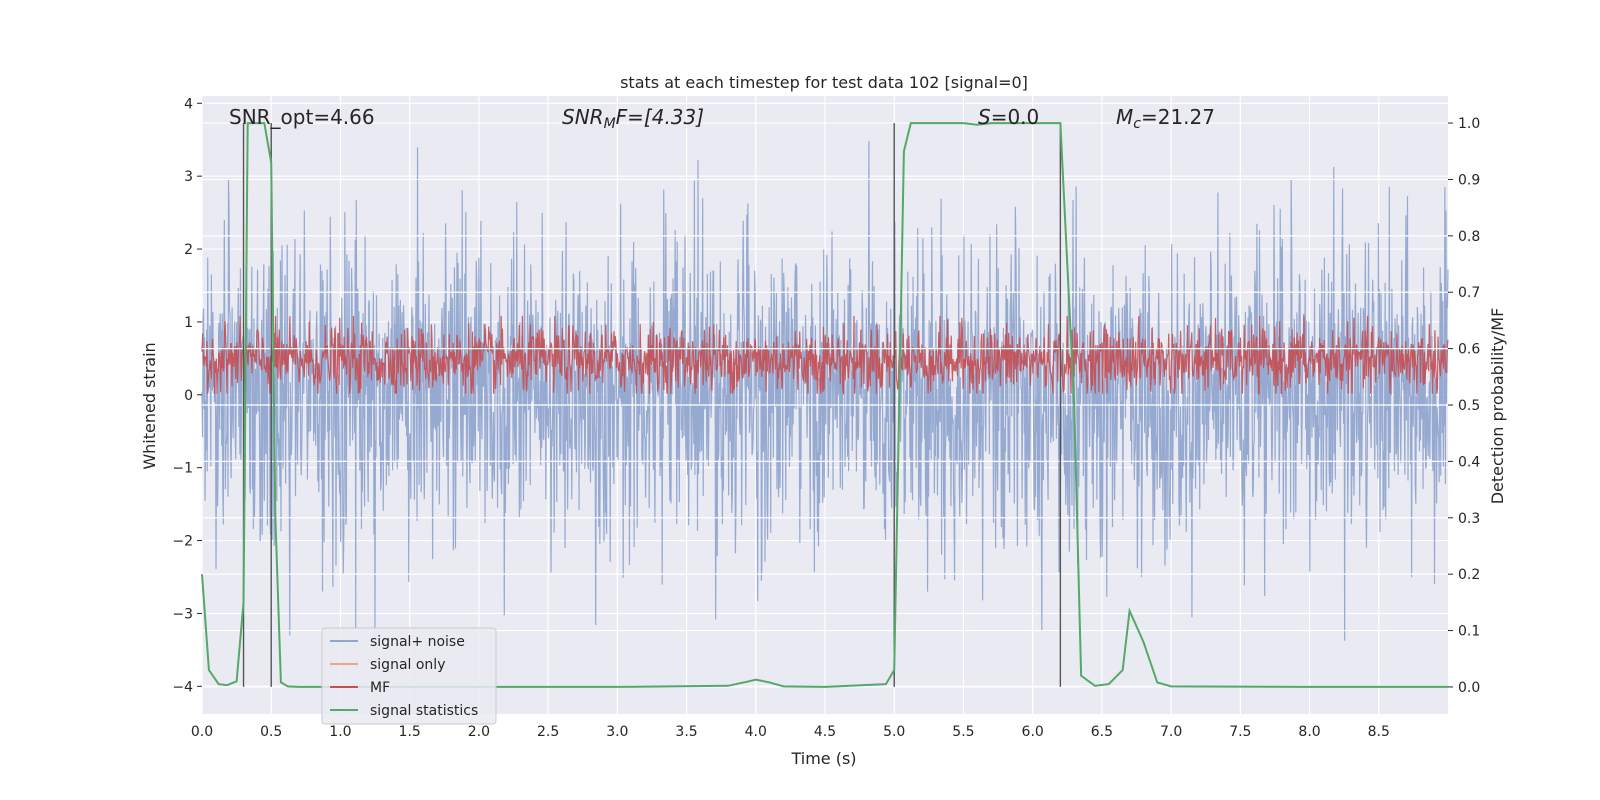 This screenshot has width=1600, height=800. What do you see at coordinates (188, 177) in the screenshot?
I see `y-tick-label-left: 3` at bounding box center [188, 177].